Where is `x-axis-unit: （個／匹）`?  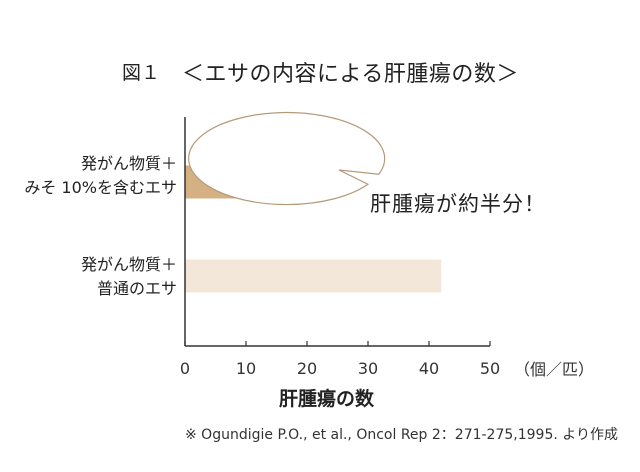 x-axis-unit: （個／匹） is located at coordinates (554, 369).